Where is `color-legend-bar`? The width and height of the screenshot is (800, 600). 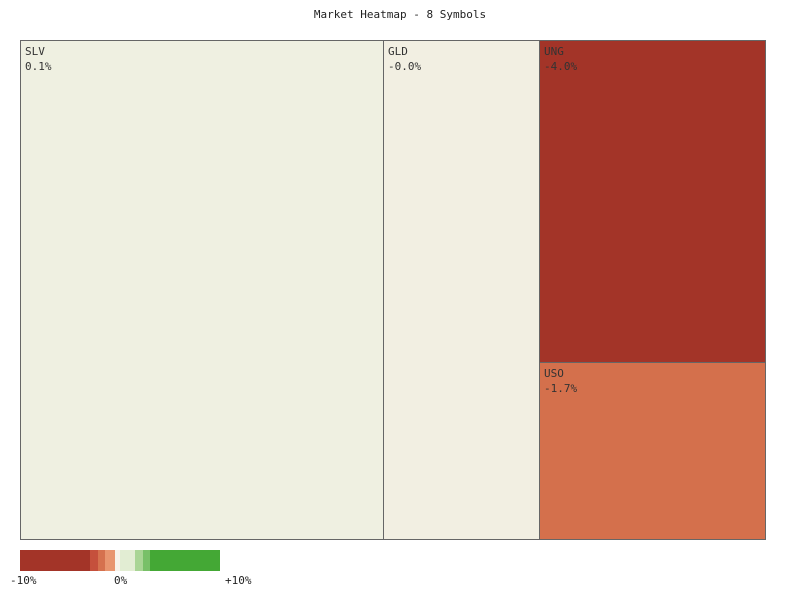
color-legend-bar is located at coordinates (120, 560).